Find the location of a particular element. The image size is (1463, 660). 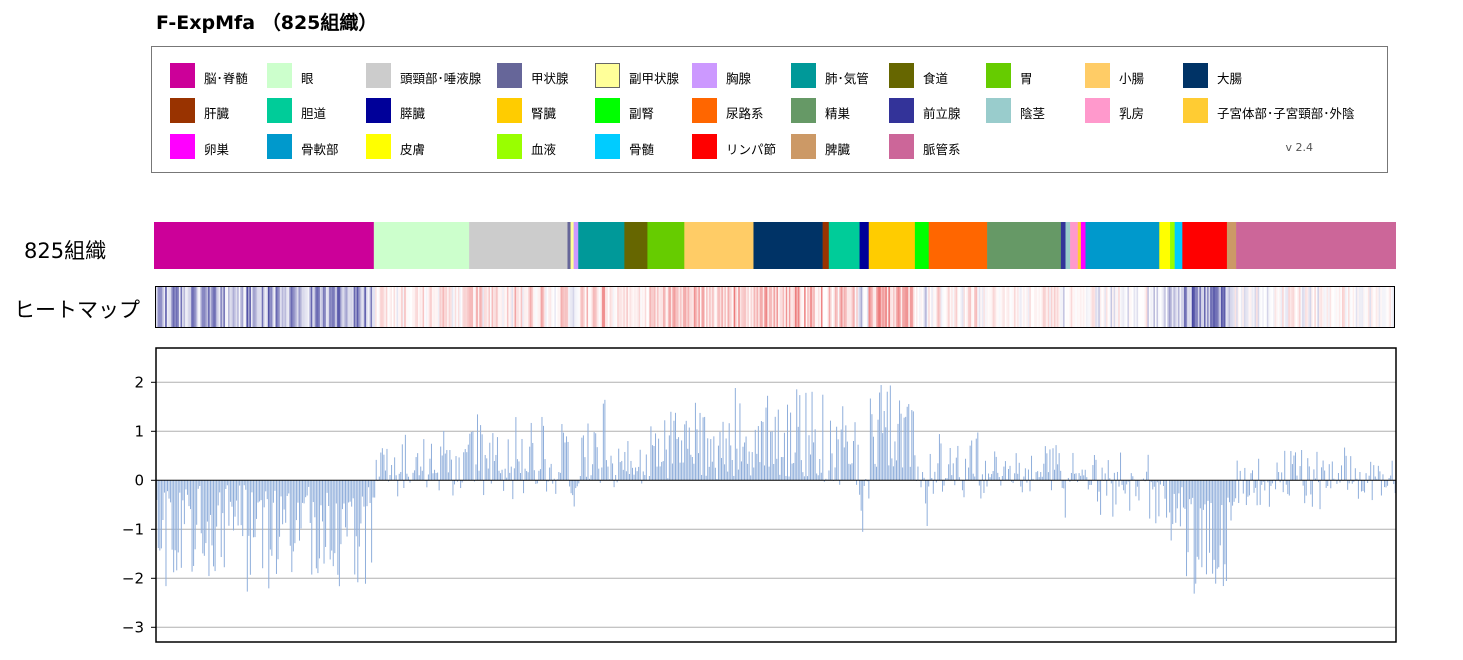

y-tick-label: 0 is located at coordinates (139, 480).